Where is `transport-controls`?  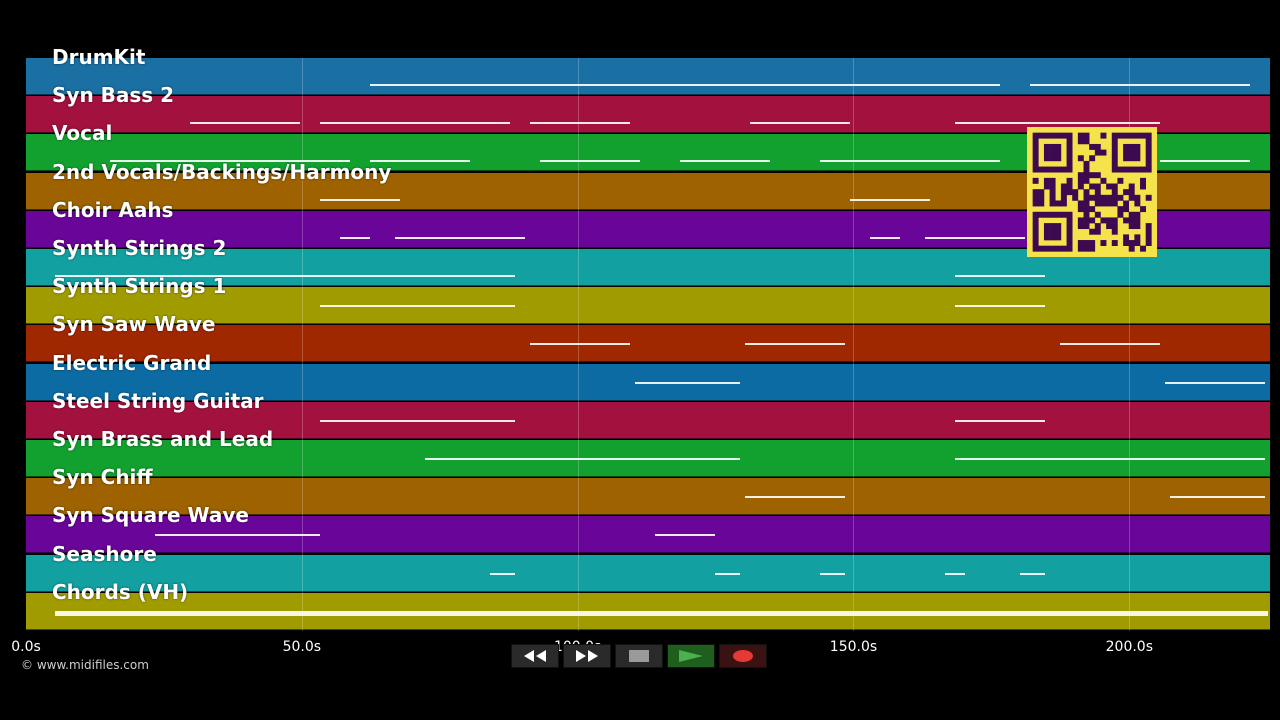 transport-controls is located at coordinates (639, 656).